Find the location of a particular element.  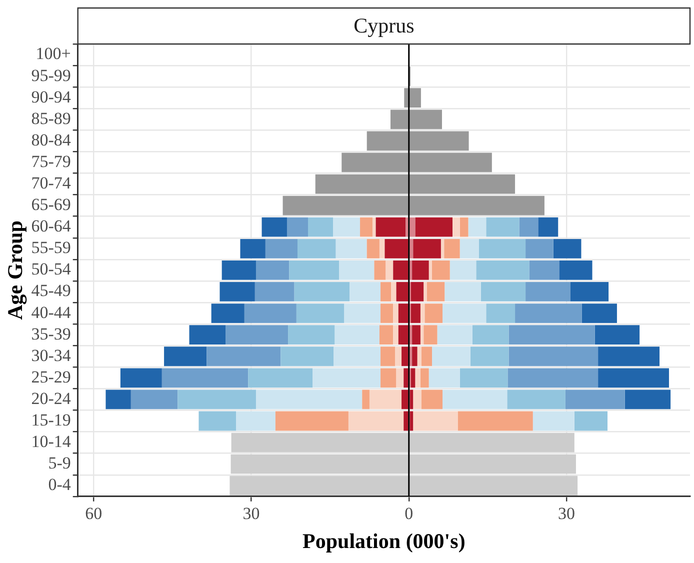

y-tick-label: 80-84 is located at coordinates (51, 140).